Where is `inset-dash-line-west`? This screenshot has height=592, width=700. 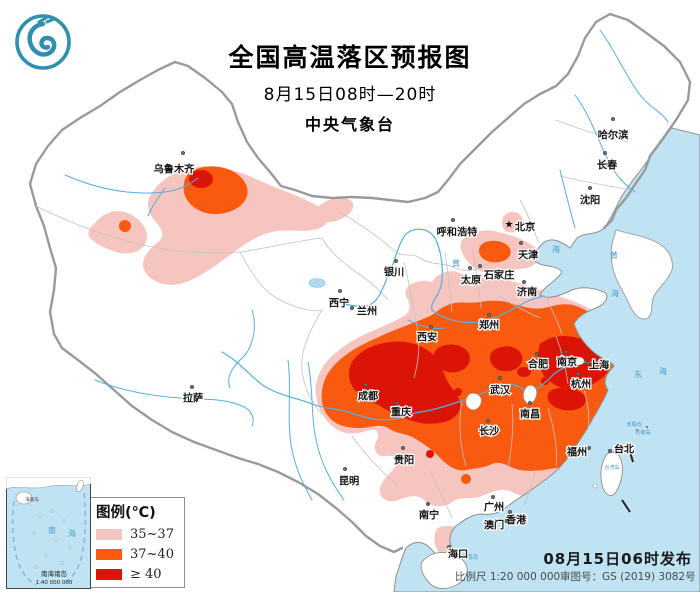
inset-dash-line-west is located at coordinates (24, 543).